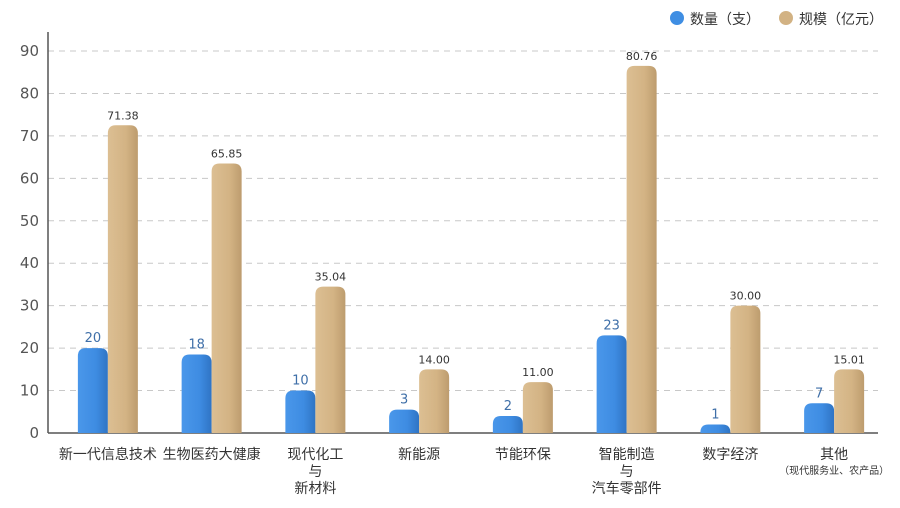  What do you see at coordinates (715, 415) in the screenshot?
I see `data-label-count: 1` at bounding box center [715, 415].